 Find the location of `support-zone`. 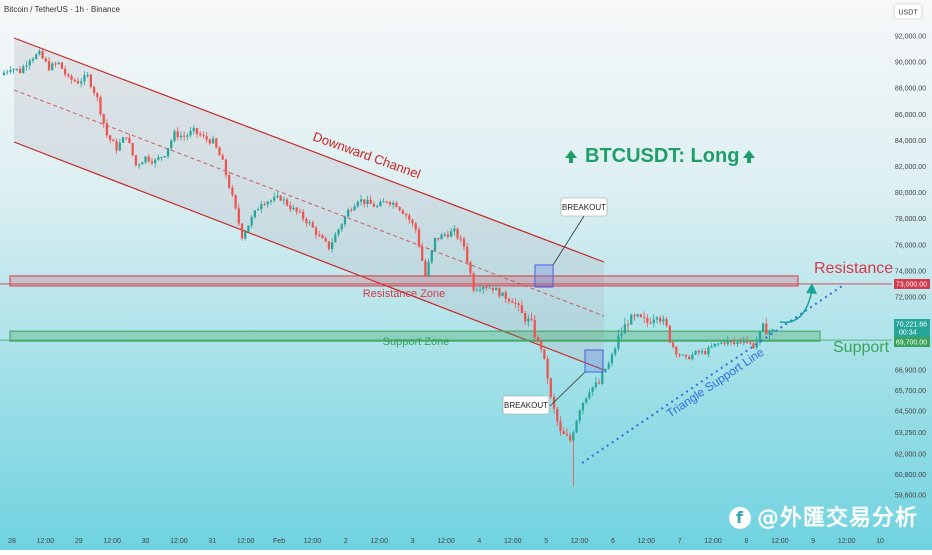

support-zone is located at coordinates (415, 336).